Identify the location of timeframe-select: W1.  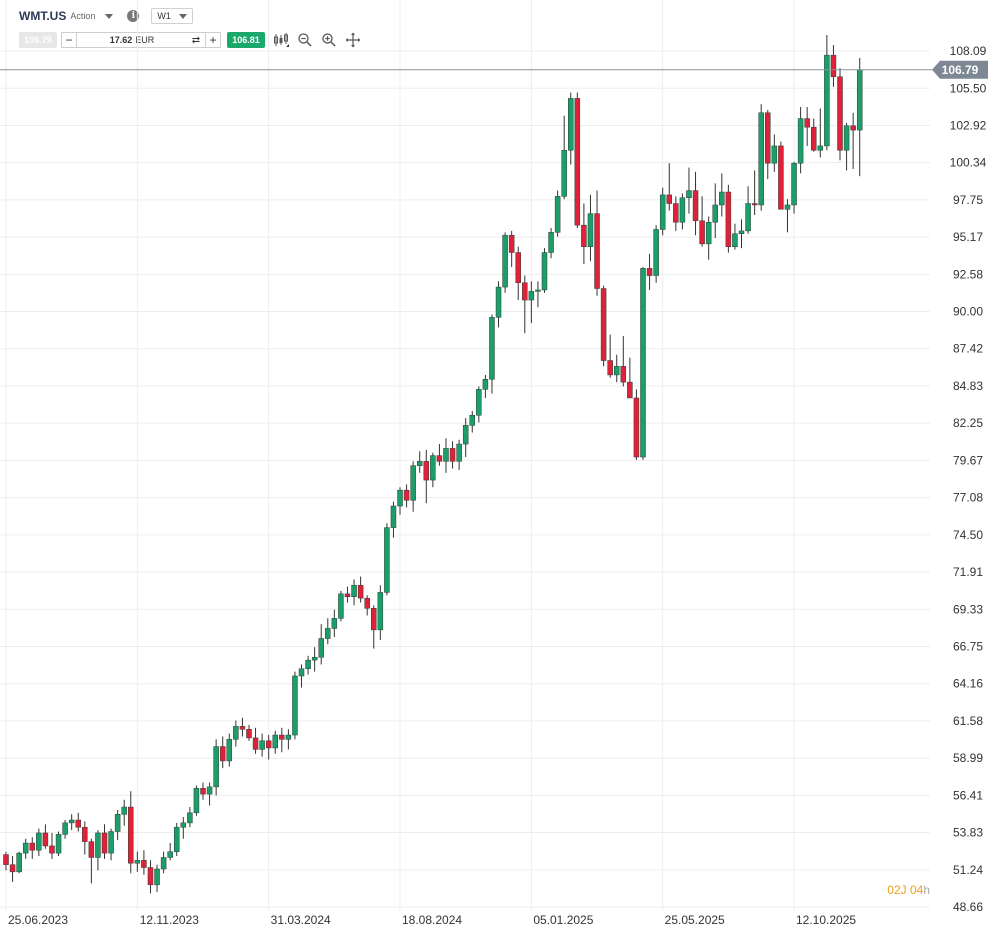
(172, 16).